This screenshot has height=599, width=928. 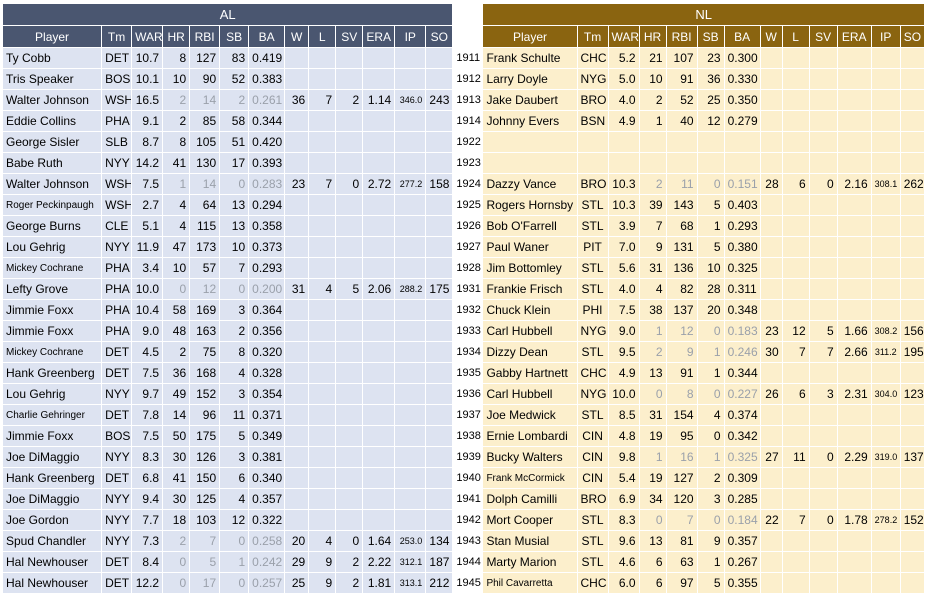 What do you see at coordinates (468, 226) in the screenshot?
I see `year-cell: 1926` at bounding box center [468, 226].